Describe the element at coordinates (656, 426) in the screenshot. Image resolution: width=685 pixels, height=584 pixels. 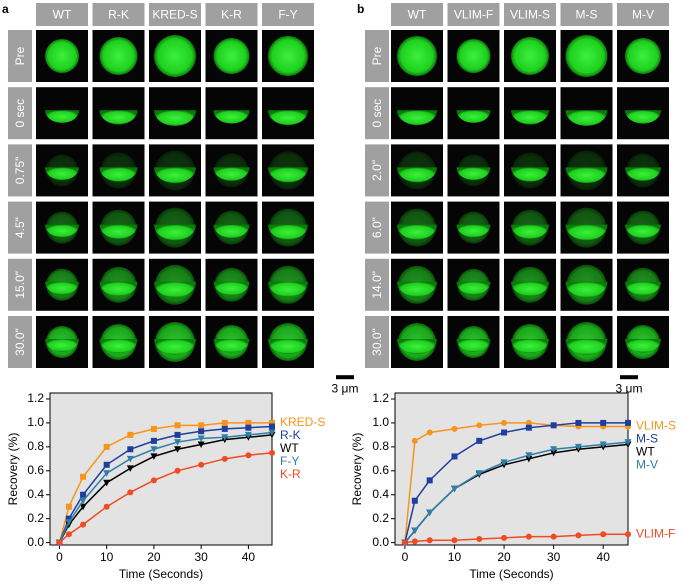
I see `legend-label: VLIM-S` at that location.